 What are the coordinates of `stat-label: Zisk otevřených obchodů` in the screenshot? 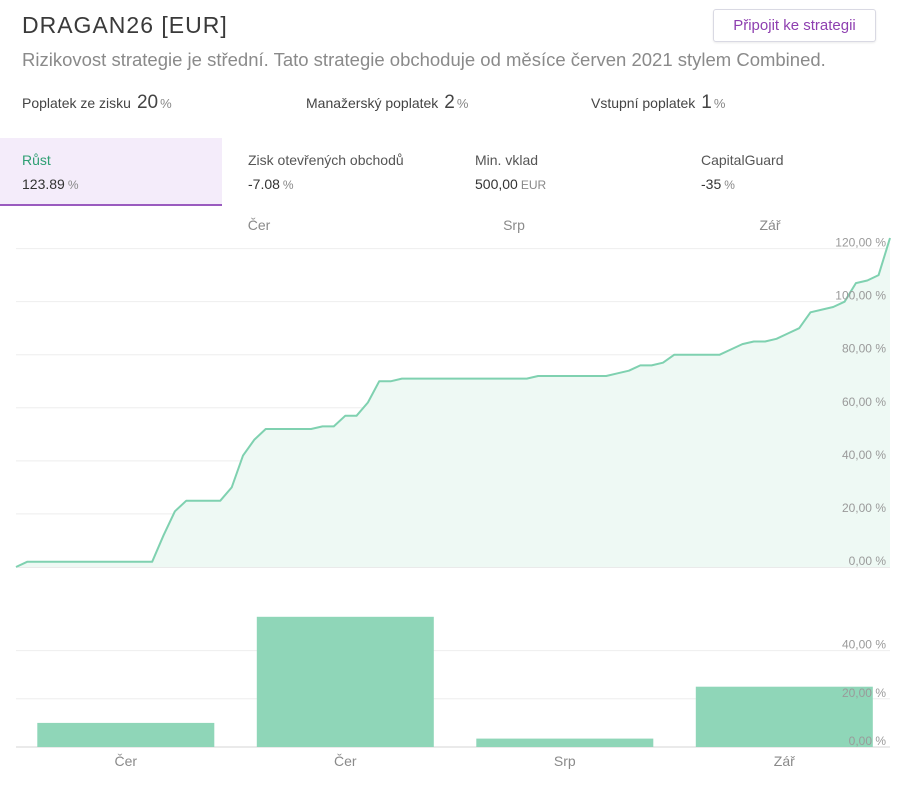 It's located at (326, 160).